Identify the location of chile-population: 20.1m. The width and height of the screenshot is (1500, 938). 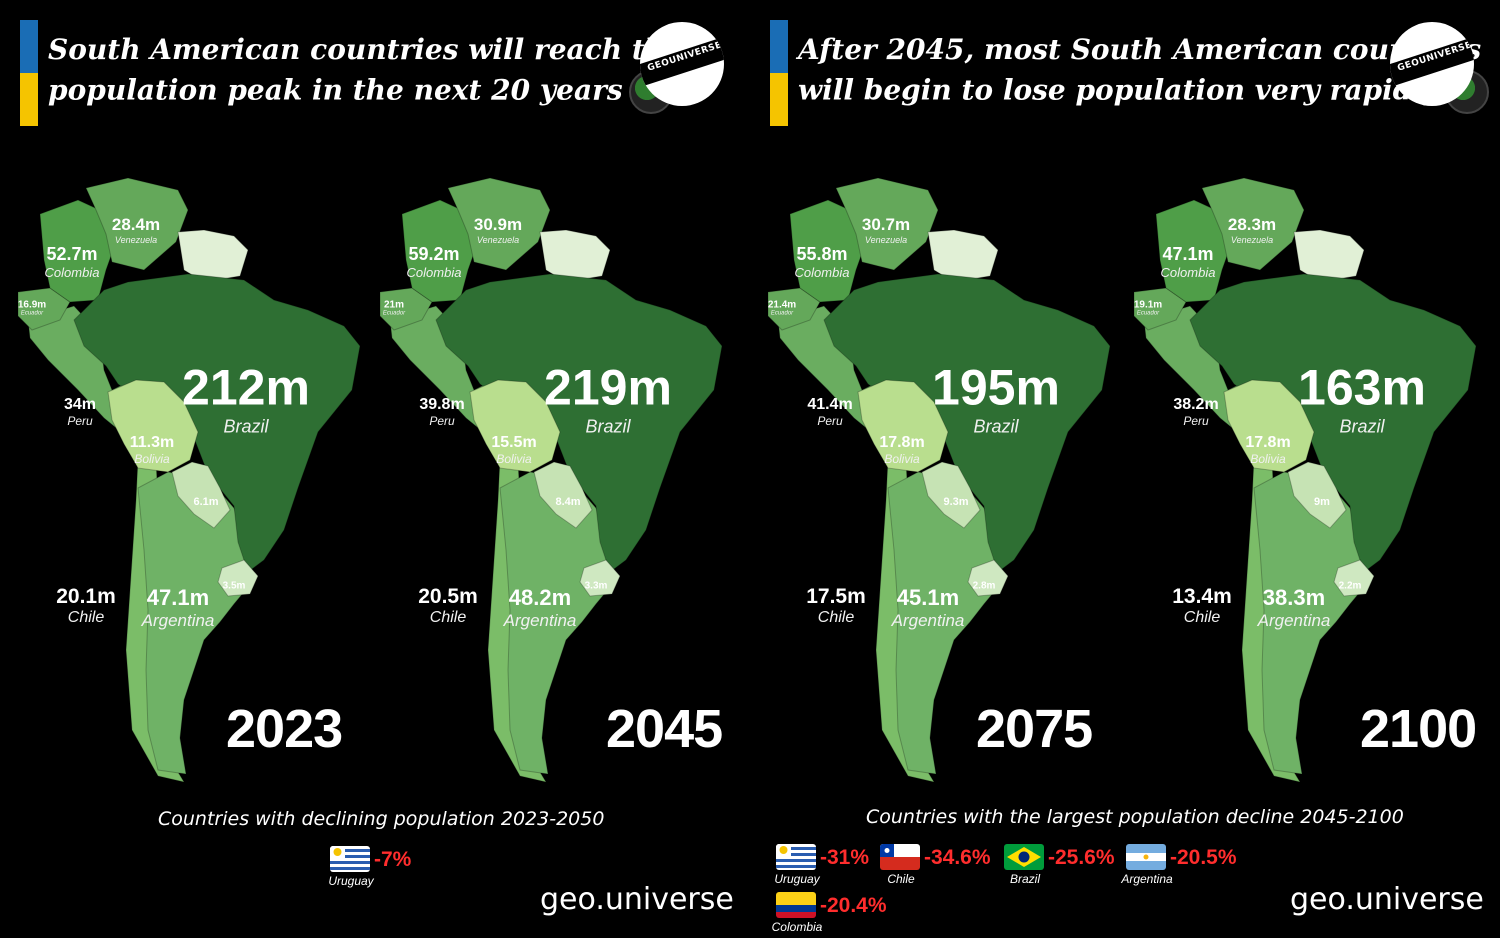
(86, 596).